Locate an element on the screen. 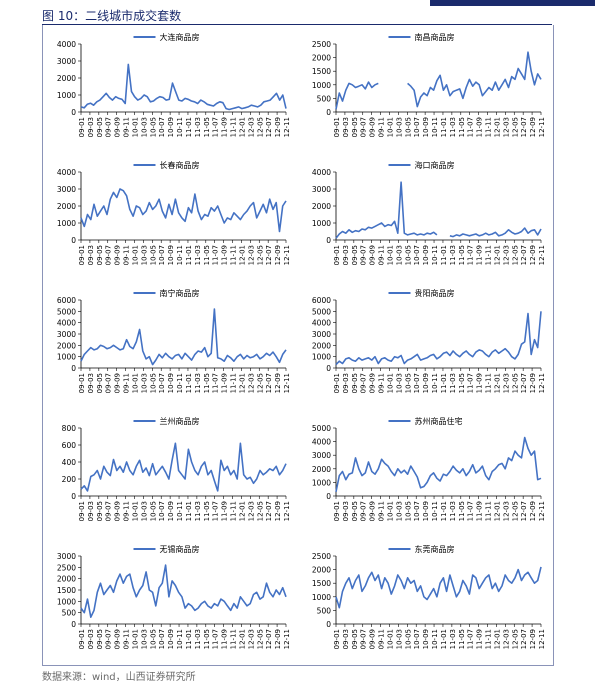 Image resolution: width=595 pixels, height=687 pixels. x-tick-label: 11-07 is located at coordinates (471, 639).